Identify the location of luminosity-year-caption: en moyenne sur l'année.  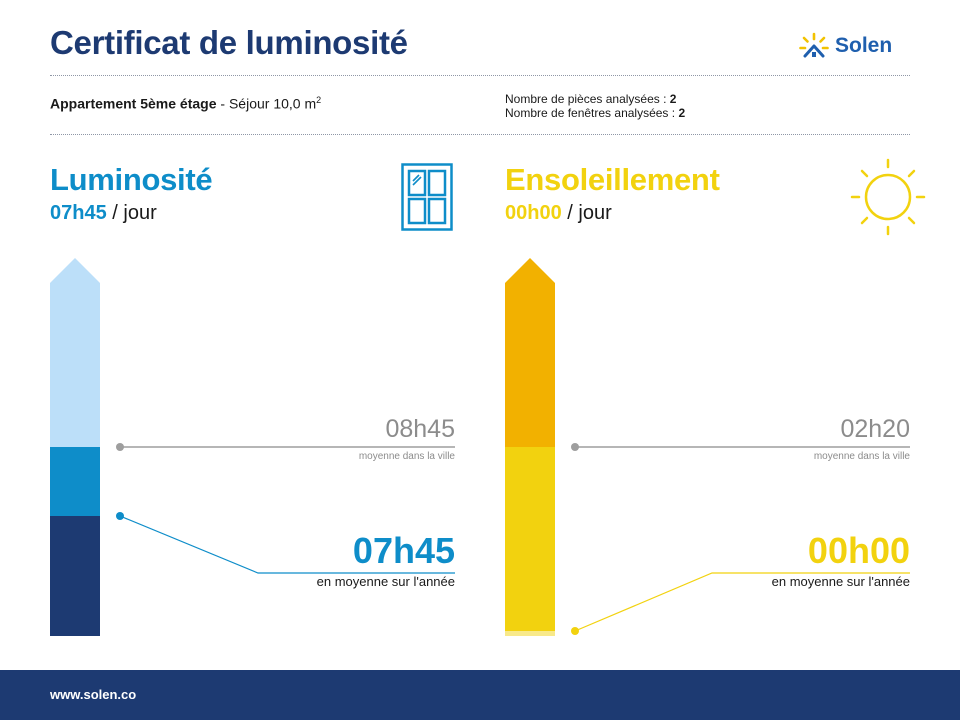
(385, 581).